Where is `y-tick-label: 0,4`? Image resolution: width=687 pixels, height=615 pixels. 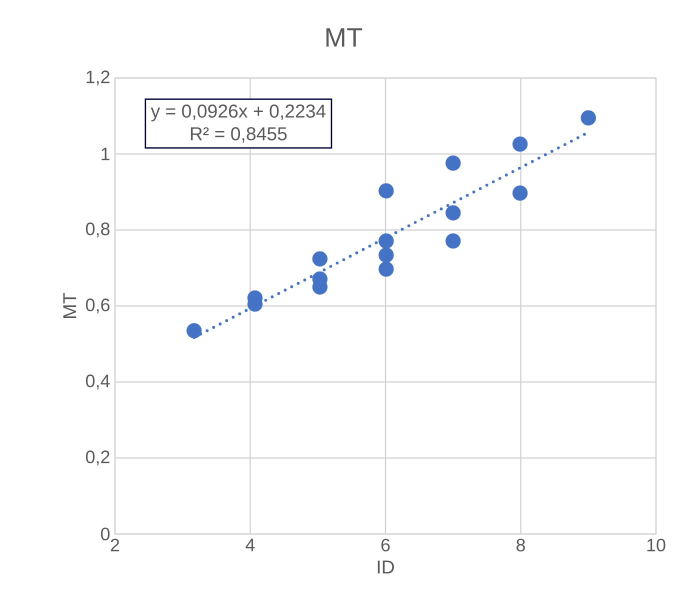
y-tick-label: 0,4 is located at coordinates (98, 382).